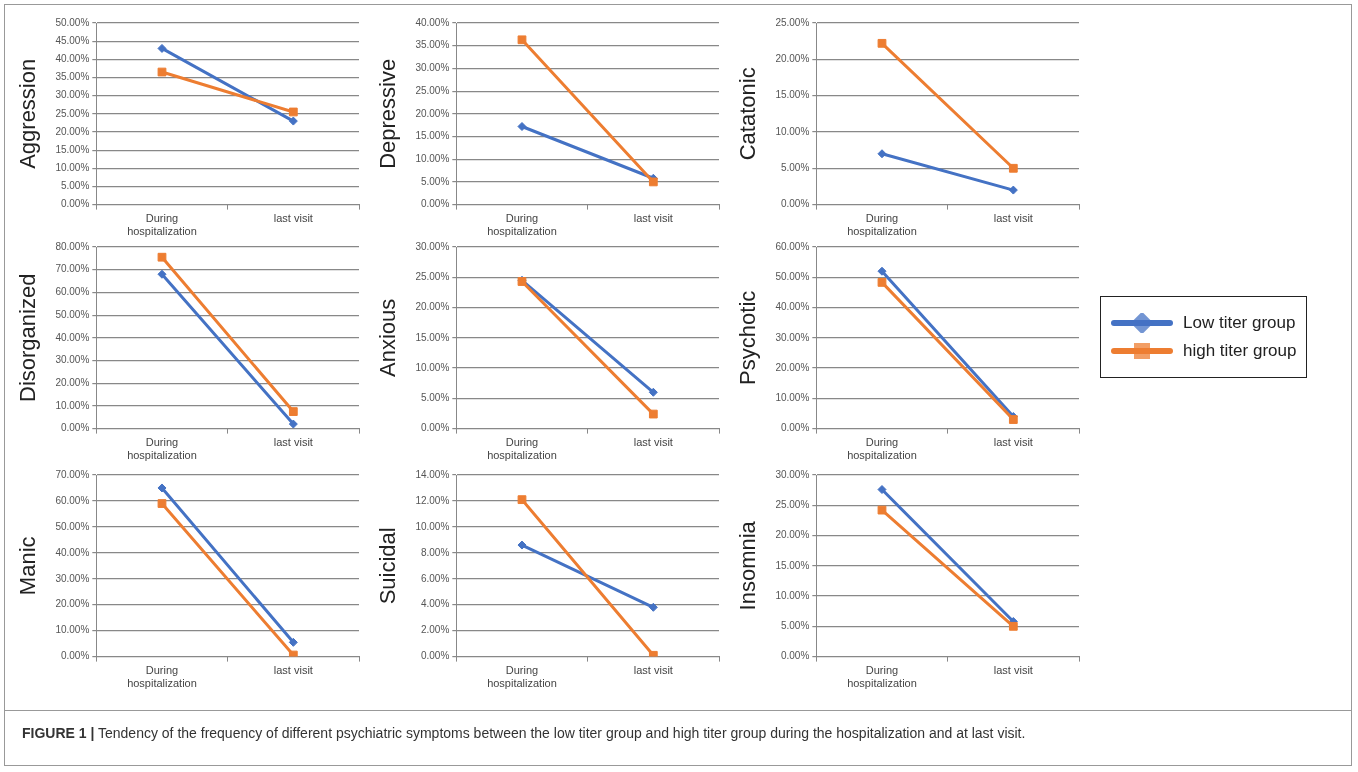  I want to click on y-tick-label: 4.00%, so click(435, 604).